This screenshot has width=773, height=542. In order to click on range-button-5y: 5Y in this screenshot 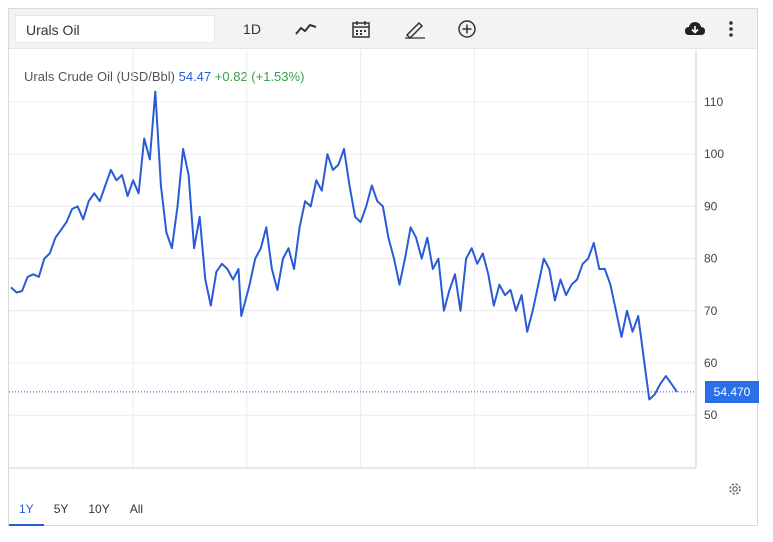, I will do `click(61, 509)`.